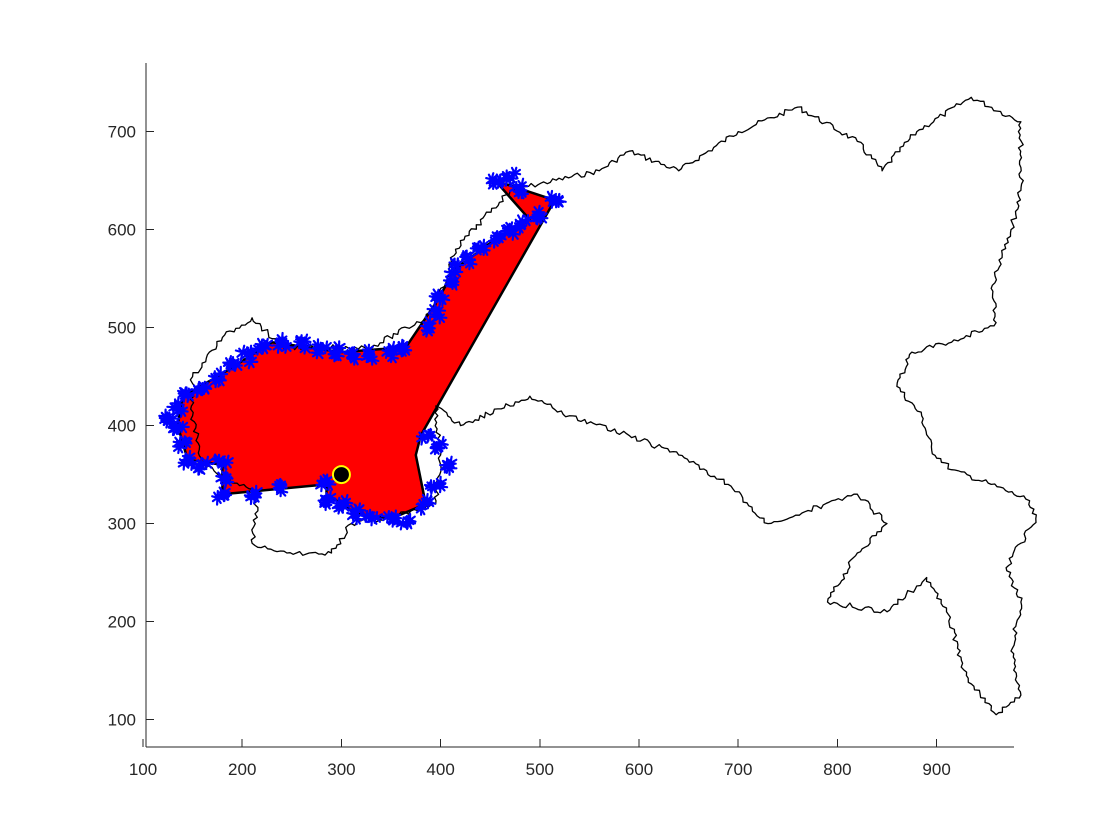 The image size is (1120, 840). What do you see at coordinates (341, 475) in the screenshot?
I see `start-point-marker` at bounding box center [341, 475].